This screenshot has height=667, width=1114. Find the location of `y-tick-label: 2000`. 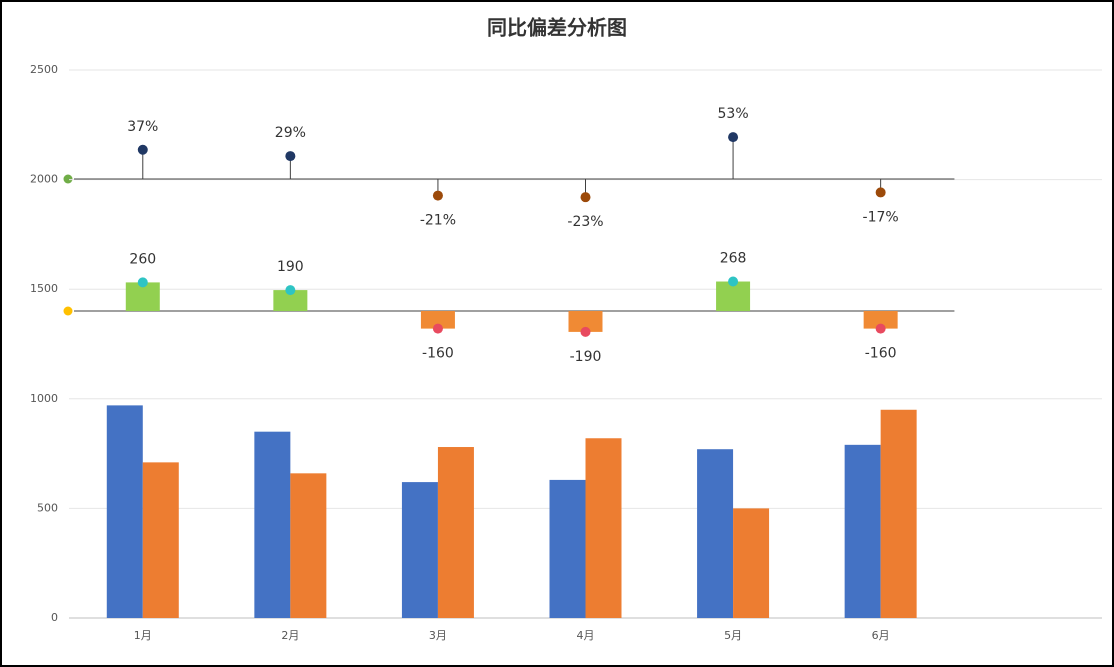

y-tick-label: 2000 is located at coordinates (44, 179).